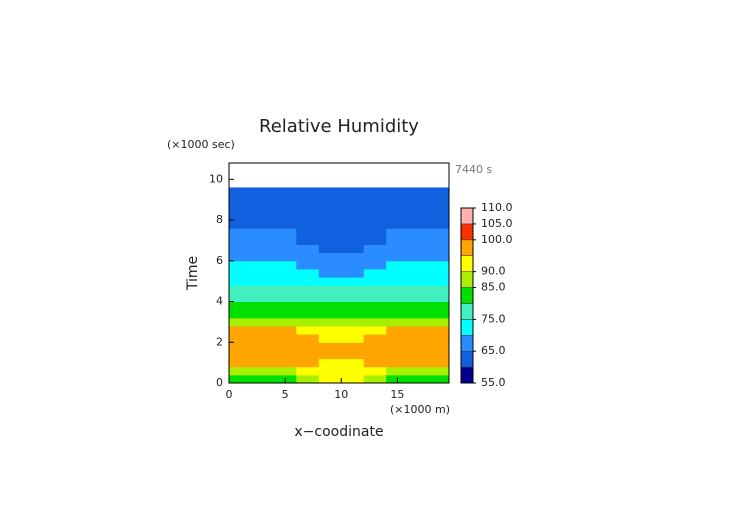  Describe the element at coordinates (397, 394) in the screenshot. I see `x-tick-label: 15` at that location.